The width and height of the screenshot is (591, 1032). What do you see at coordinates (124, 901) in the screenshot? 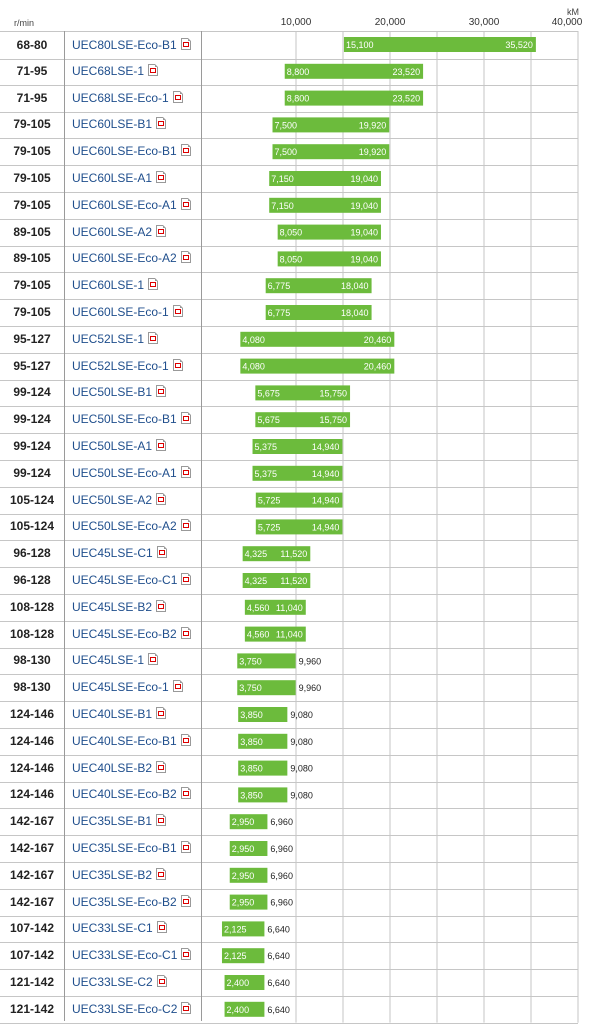
I see `engine-model-link: UEC35LSE-Eco-B2` at bounding box center [124, 901].